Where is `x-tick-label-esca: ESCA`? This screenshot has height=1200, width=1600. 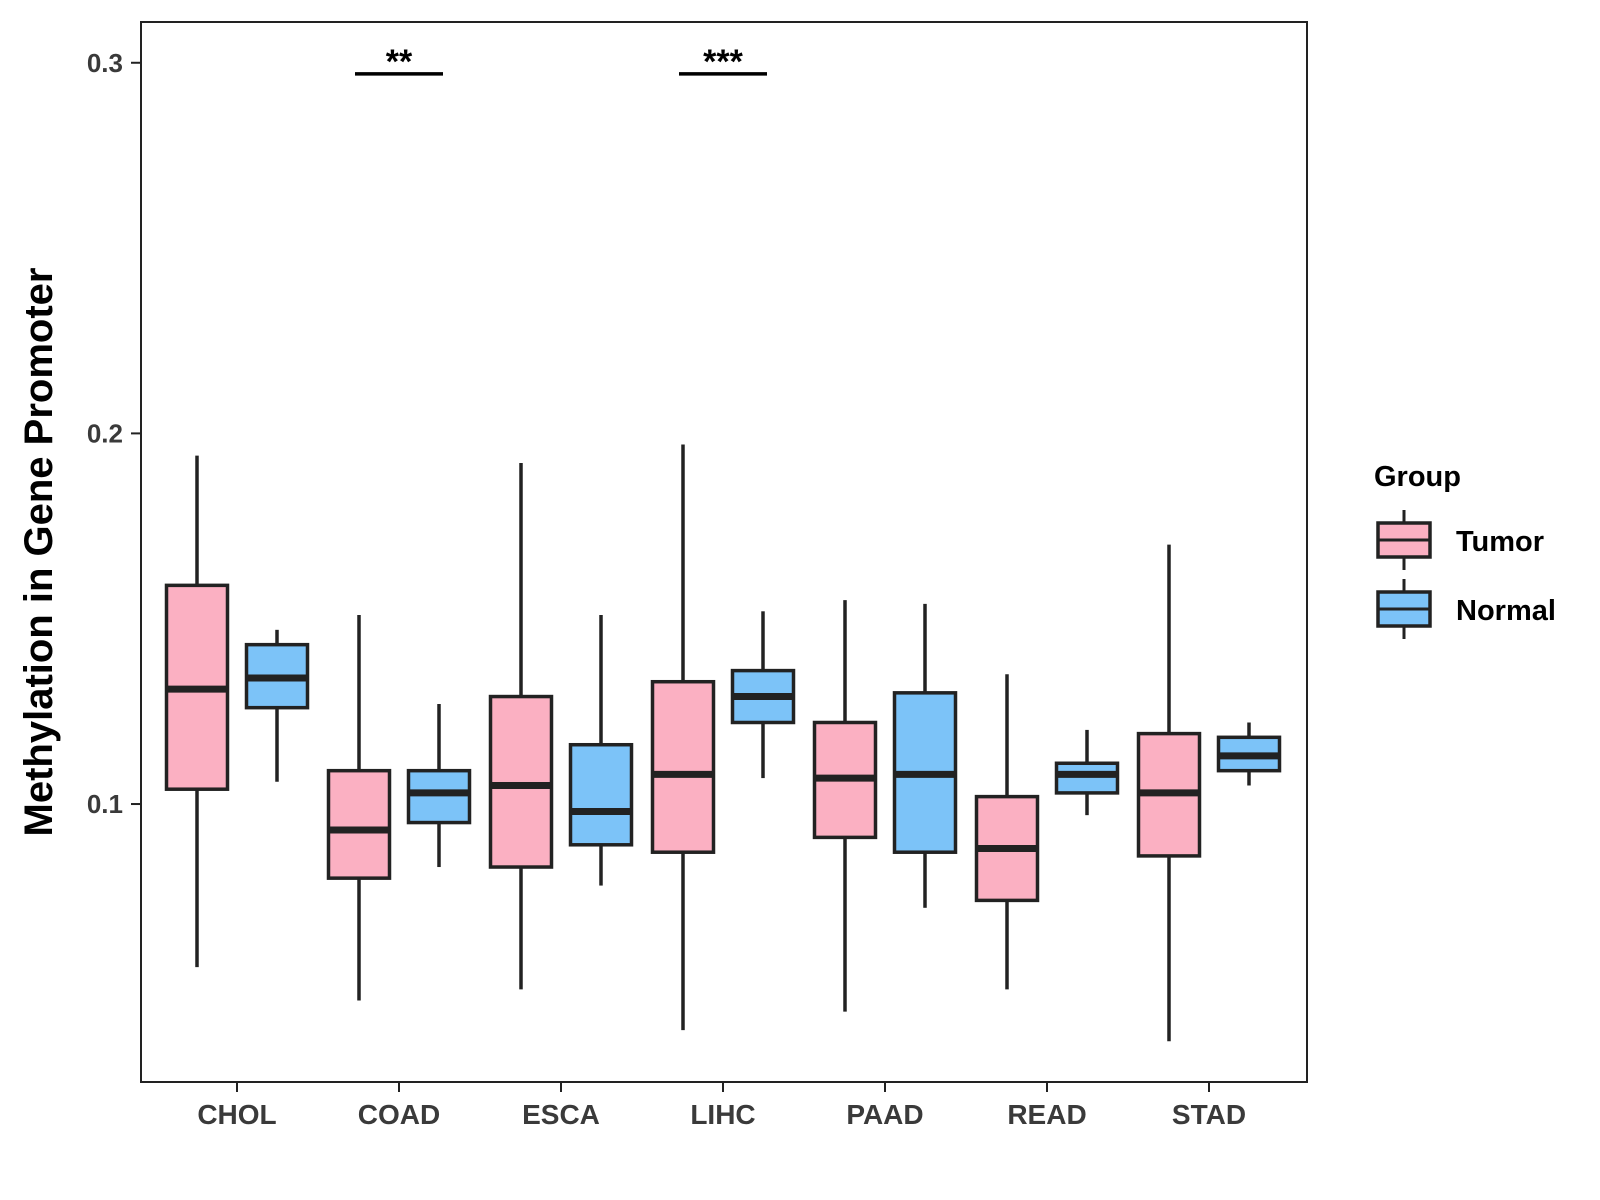 x-tick-label-esca: ESCA is located at coordinates (561, 1114).